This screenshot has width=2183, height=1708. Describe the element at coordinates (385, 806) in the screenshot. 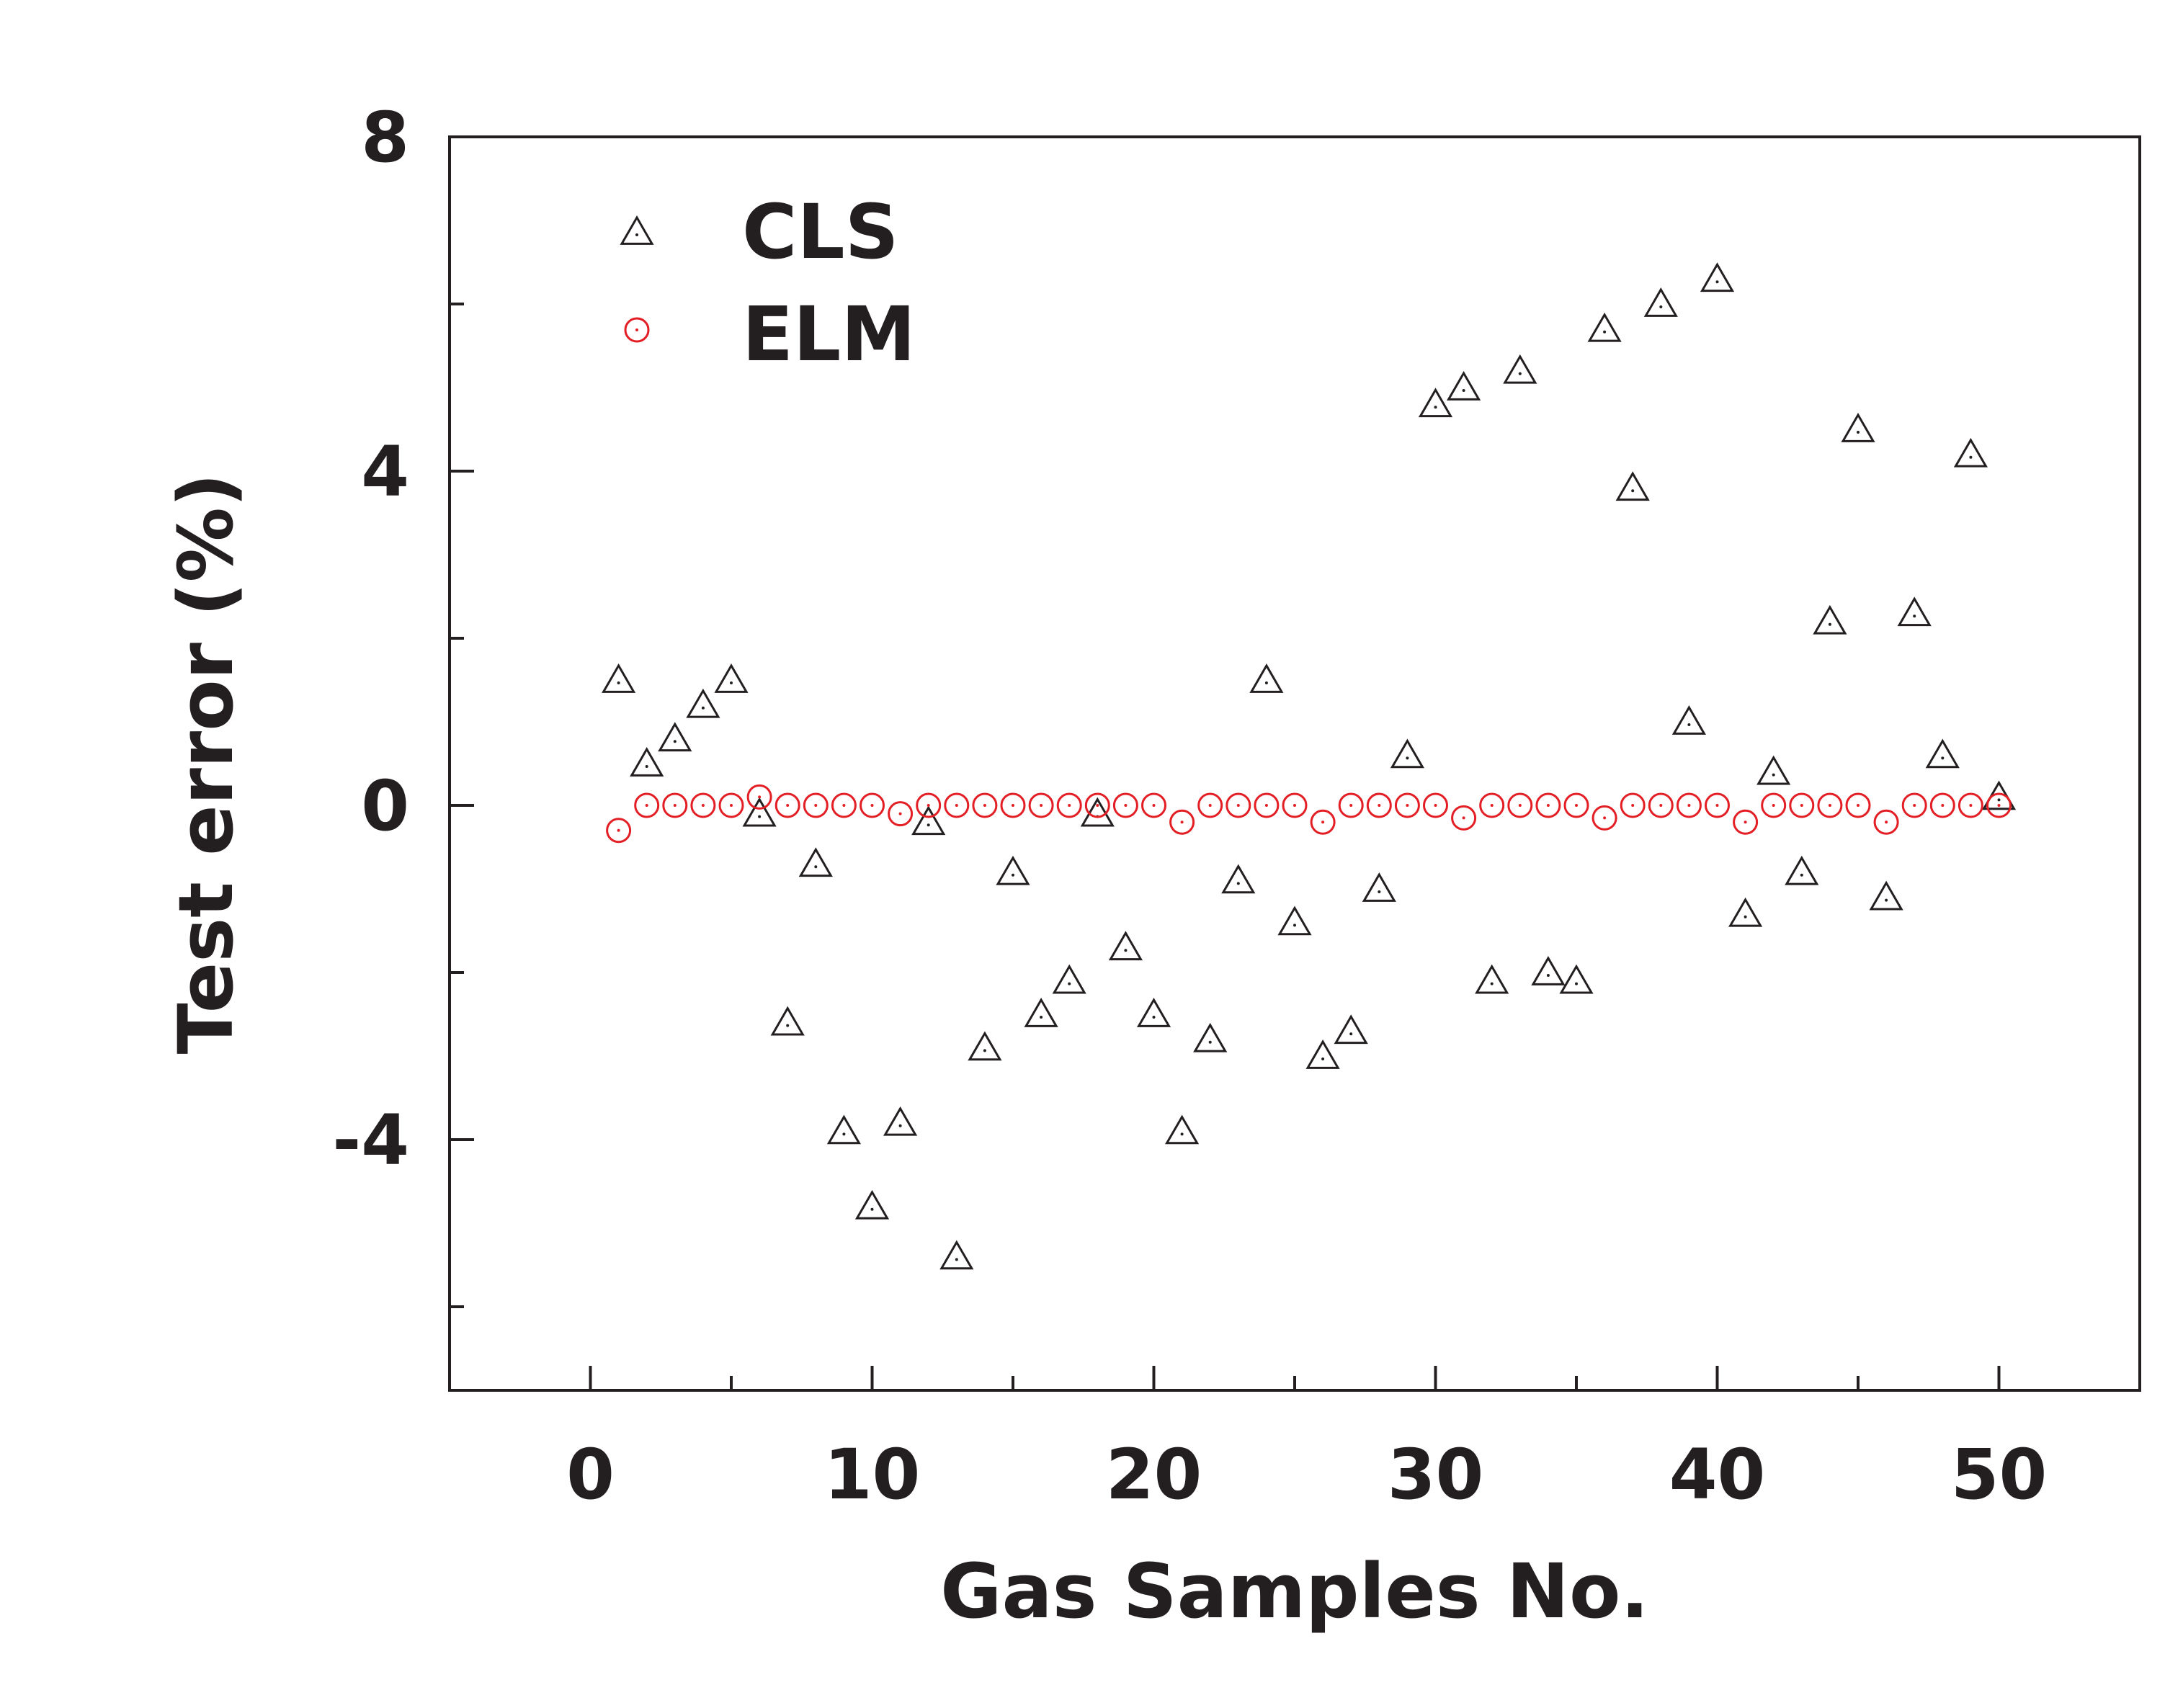

I see `y-tick-label-0: 0` at that location.